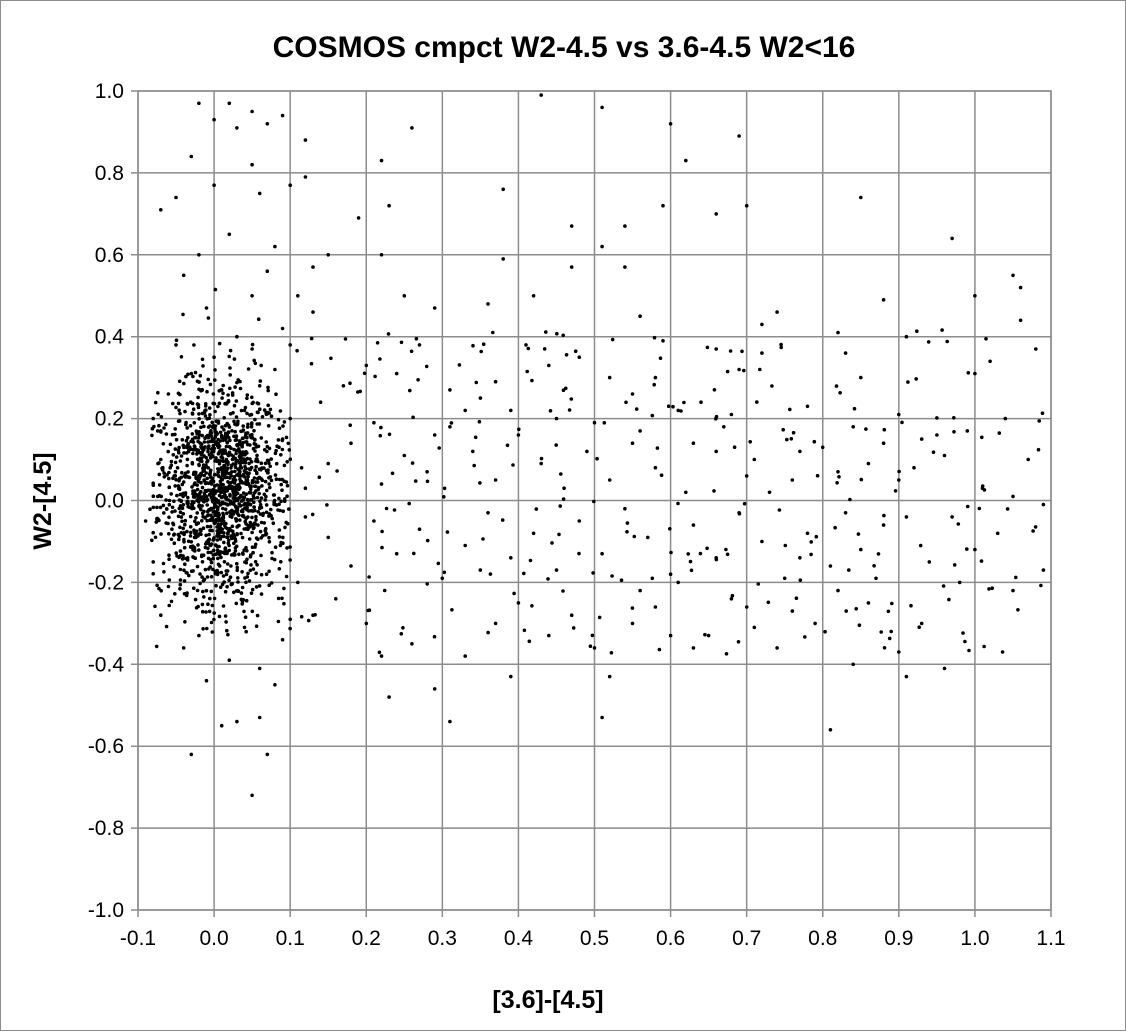 The image size is (1126, 1032). I want to click on y-axis-title: W2-[4.5], so click(43, 500).